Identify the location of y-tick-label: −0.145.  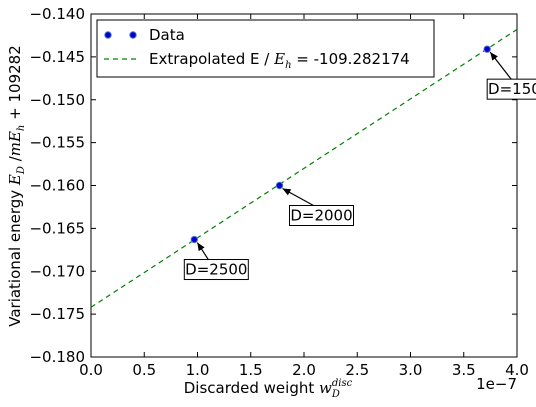
(57, 57).